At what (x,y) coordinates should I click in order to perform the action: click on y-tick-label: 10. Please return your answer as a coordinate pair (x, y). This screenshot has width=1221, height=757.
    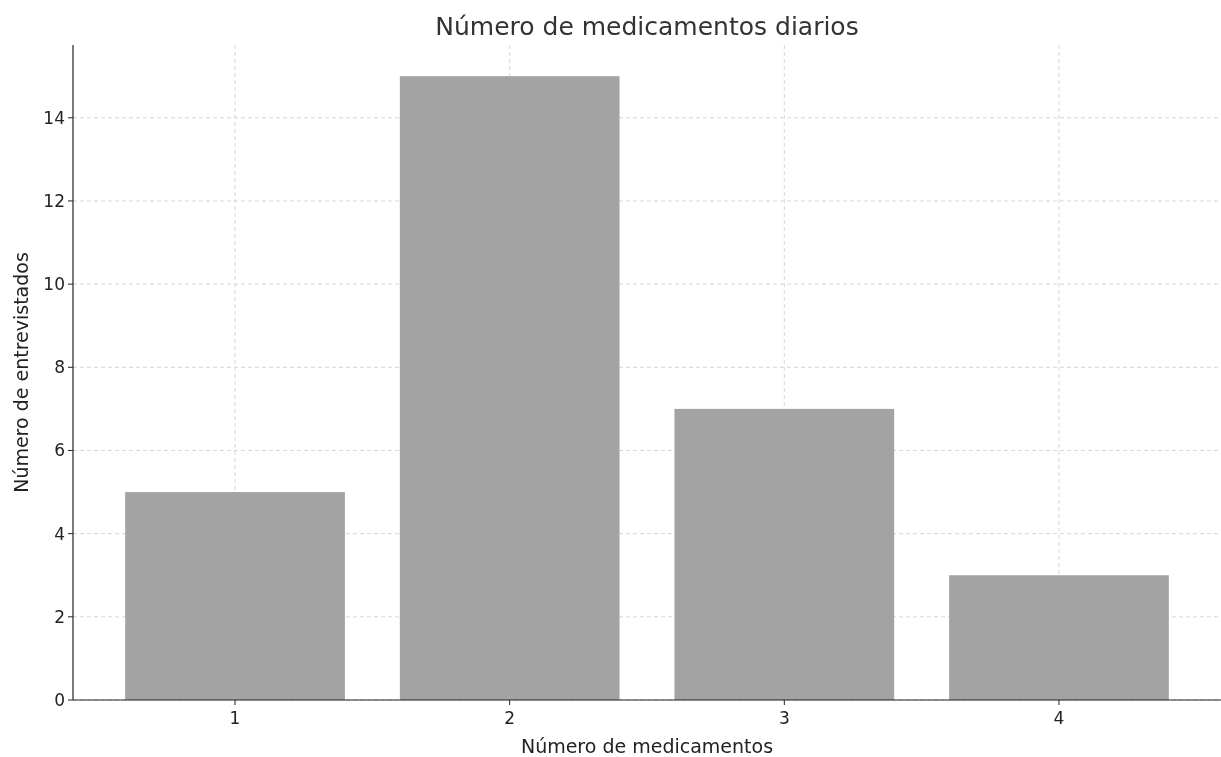
    Looking at the image, I should click on (54, 284).